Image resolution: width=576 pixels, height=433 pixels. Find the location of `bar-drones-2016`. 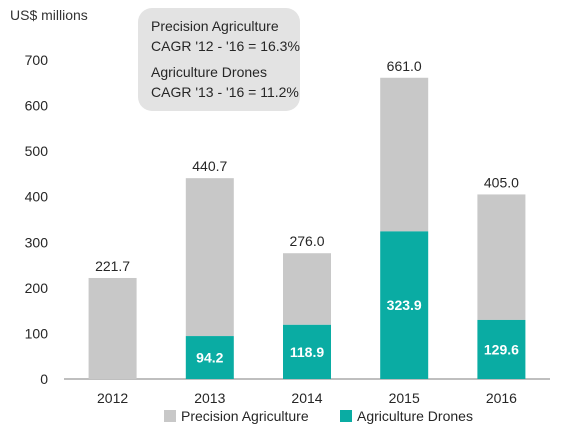

bar-drones-2016 is located at coordinates (501, 349).